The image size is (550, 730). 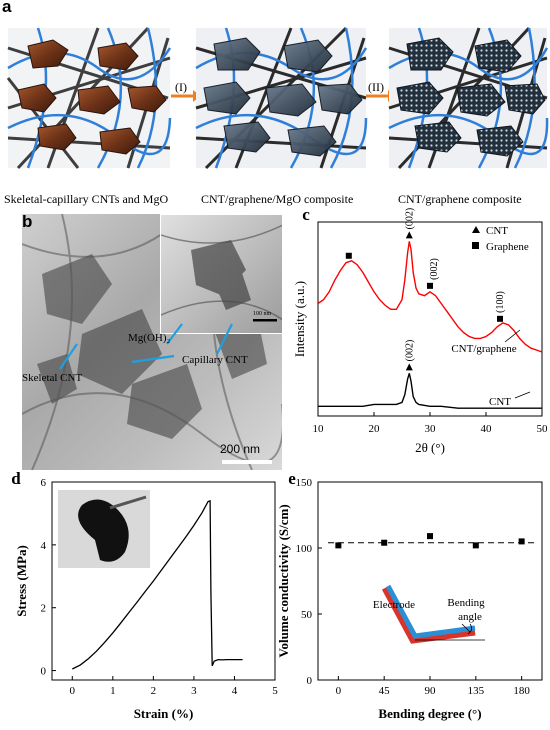 What do you see at coordinates (306, 214) in the screenshot?
I see `panel-c-letter: c` at bounding box center [306, 214].